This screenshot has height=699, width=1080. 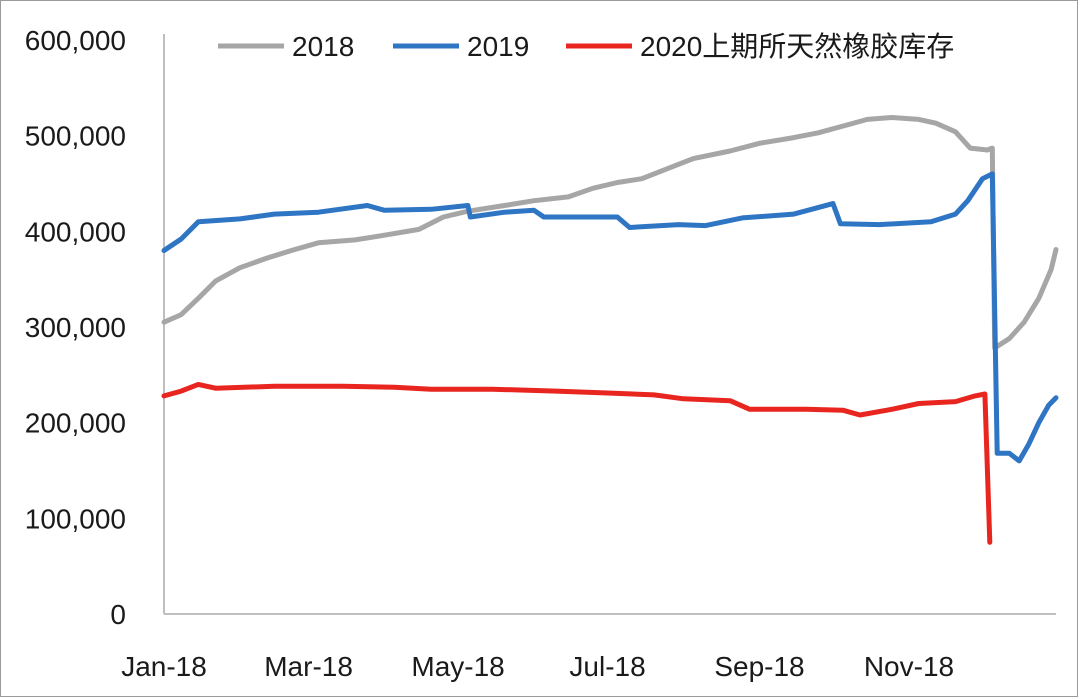 I want to click on x-tick-labels: Jan-18 Mar-18 May-18 Jul-18 Sep-18 Nov-18, so click(x=537, y=666).